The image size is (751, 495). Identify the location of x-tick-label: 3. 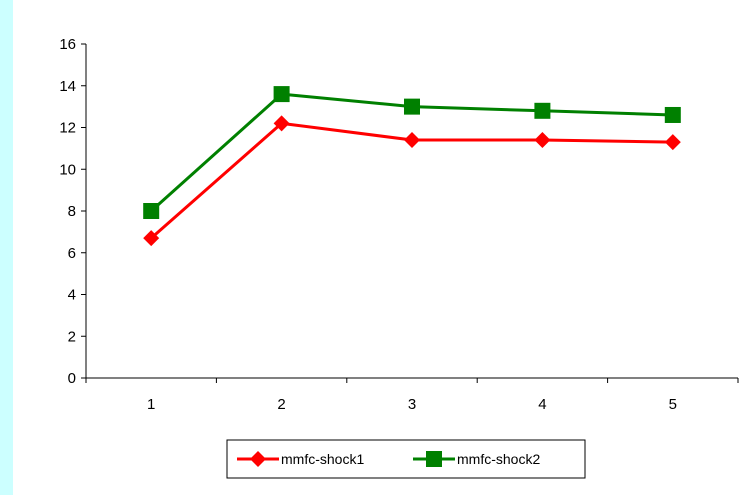
(412, 404).